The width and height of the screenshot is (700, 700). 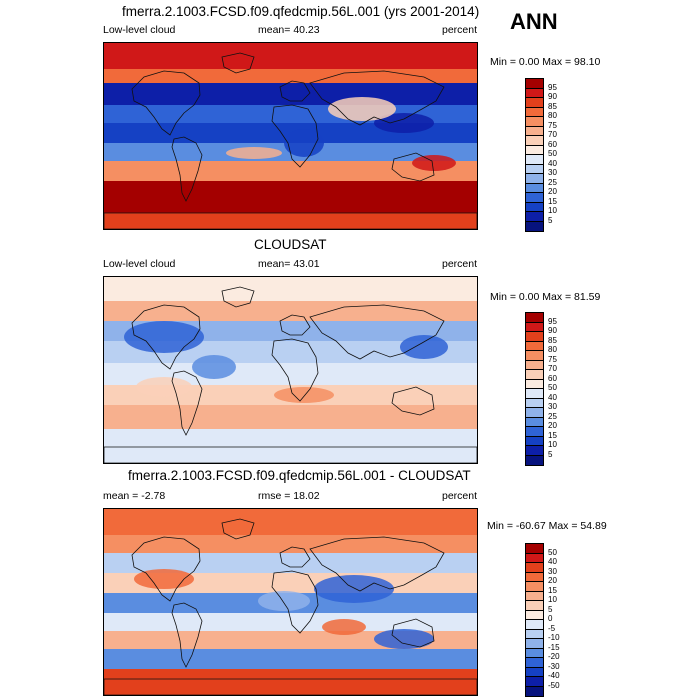 I want to click on panel-2-left-label: Low-level cloud, so click(x=139, y=264).